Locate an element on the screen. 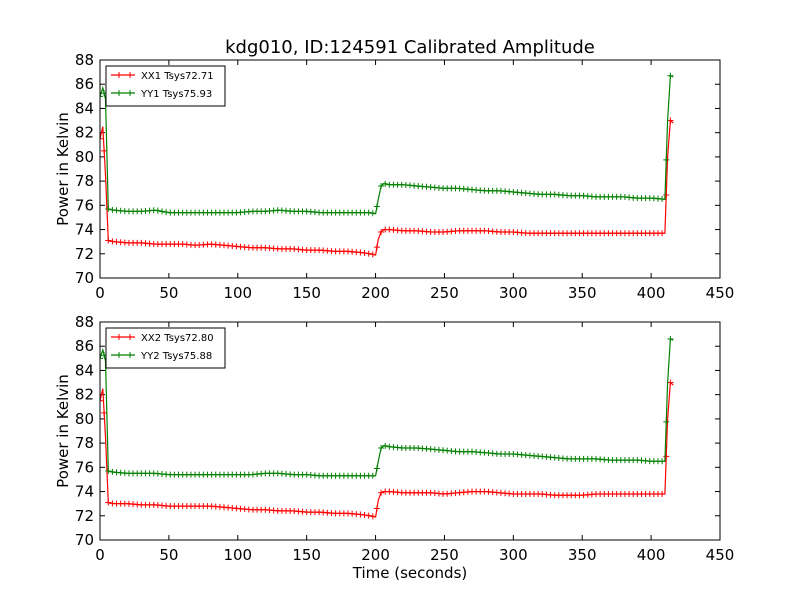  x-tick-label: 150 is located at coordinates (306, 293).